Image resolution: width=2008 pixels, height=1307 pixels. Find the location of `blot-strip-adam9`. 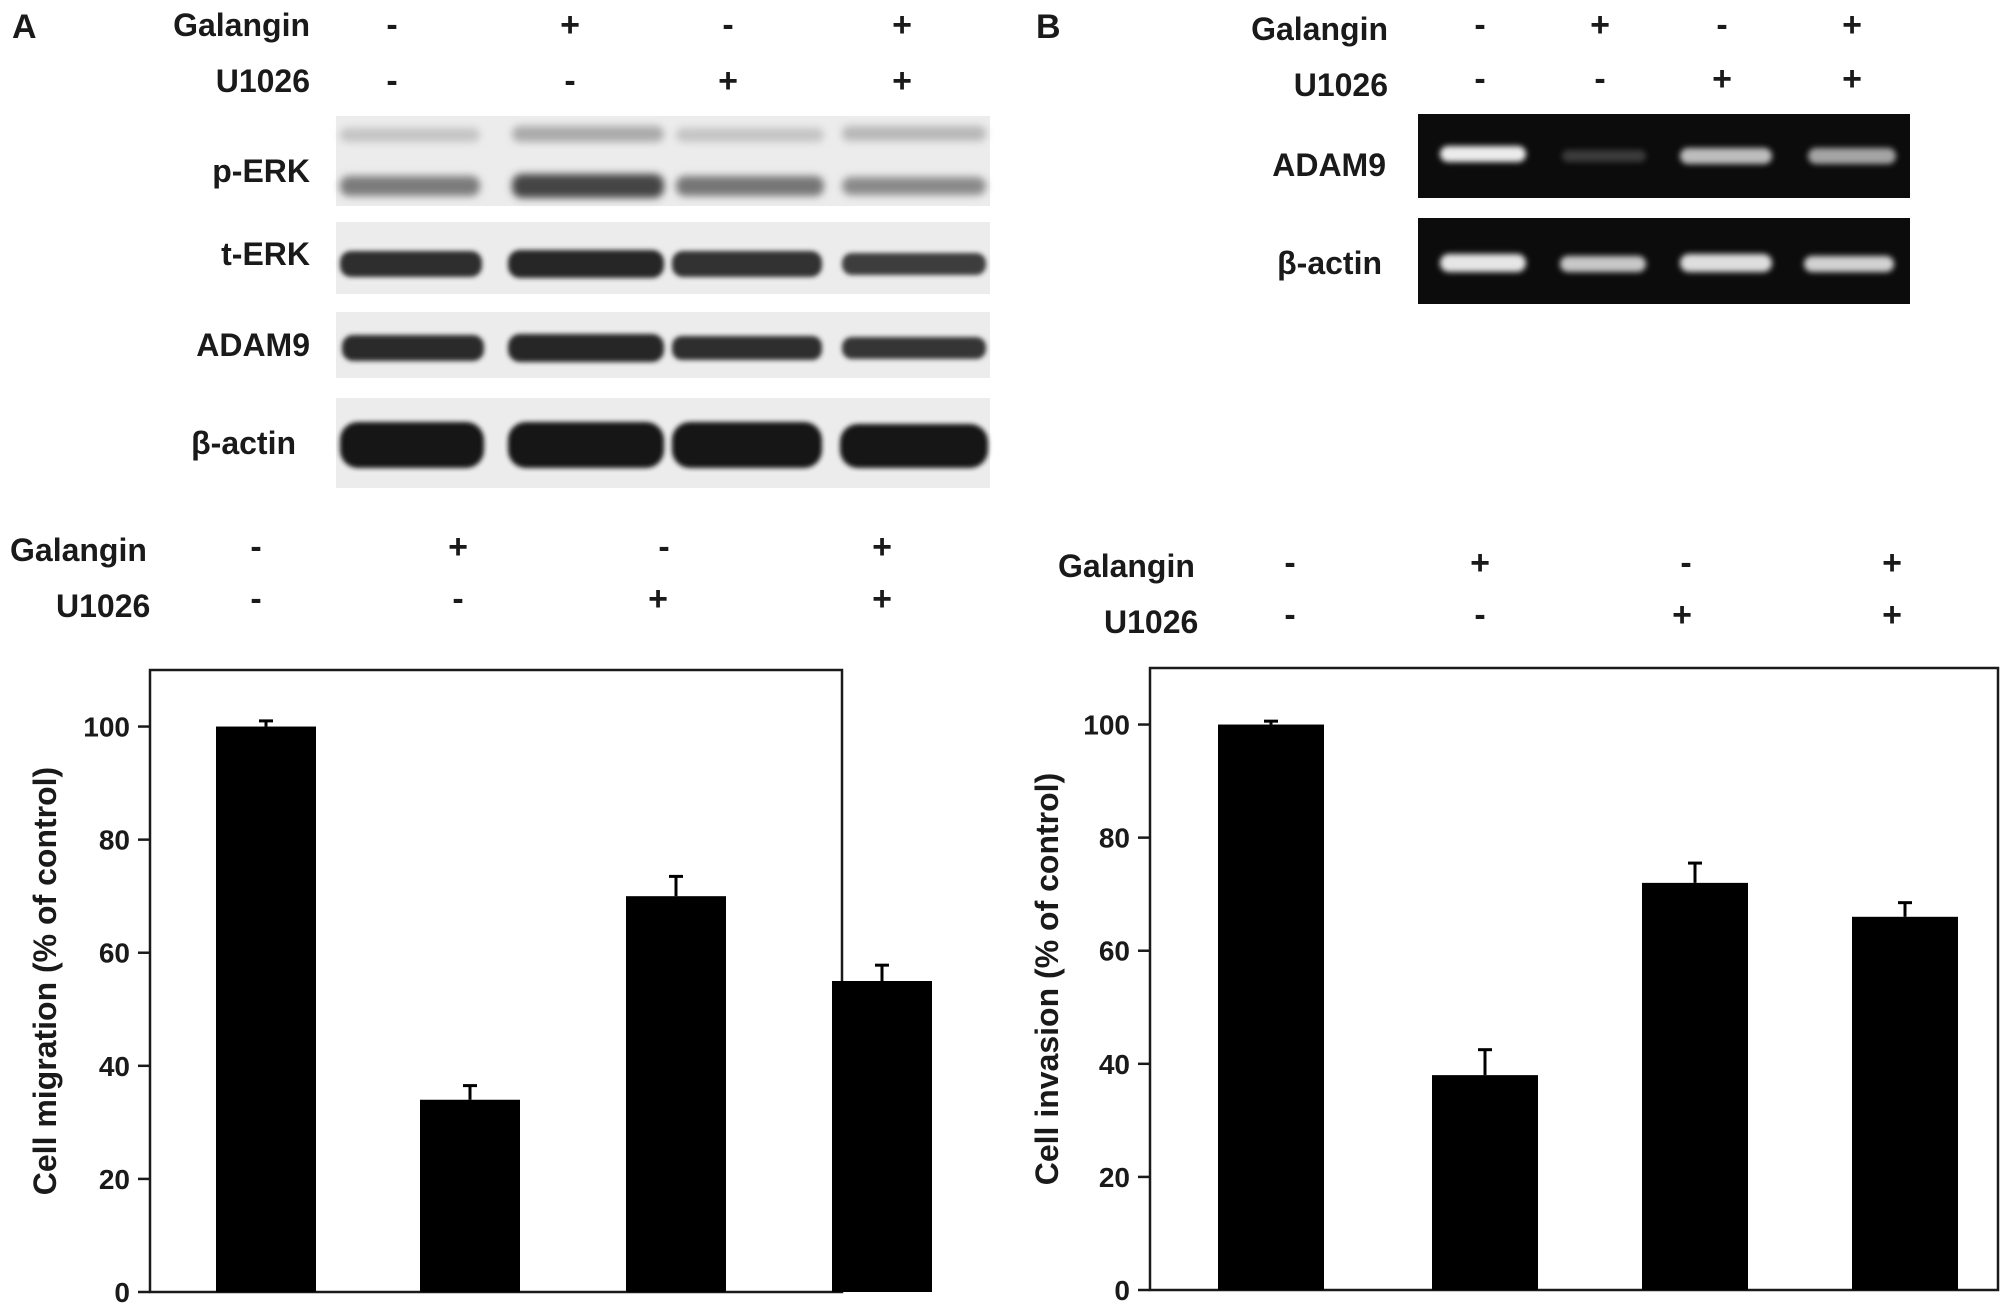

blot-strip-adam9 is located at coordinates (663, 345).